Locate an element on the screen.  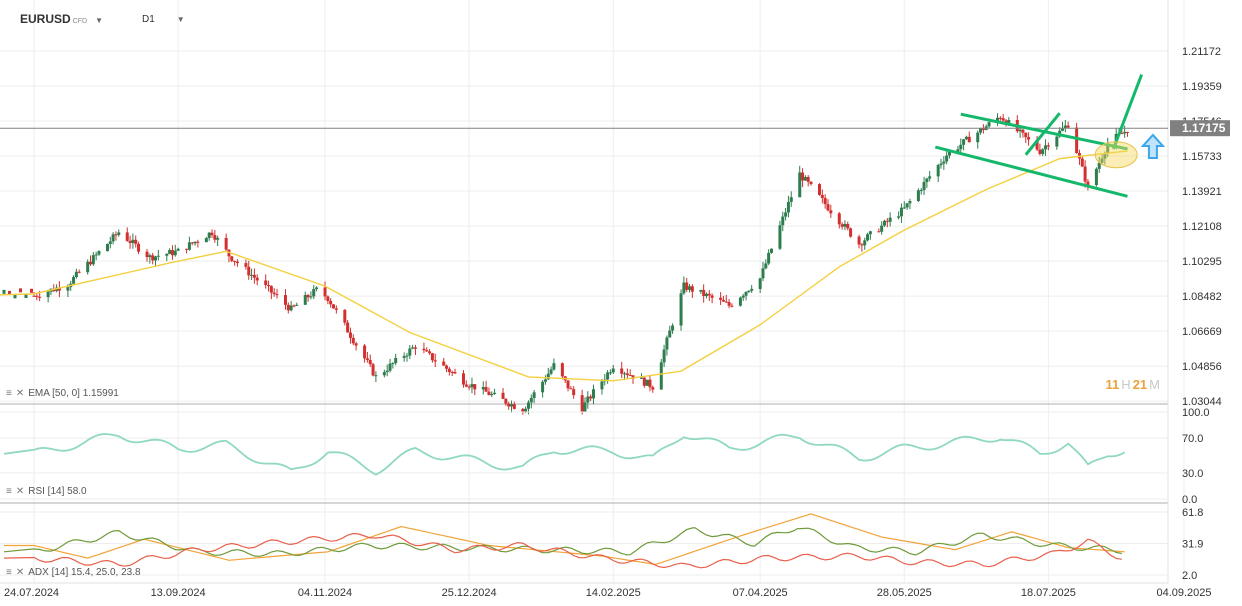
symbol-selector: EURUSD CFD ▼ is located at coordinates (61, 19).